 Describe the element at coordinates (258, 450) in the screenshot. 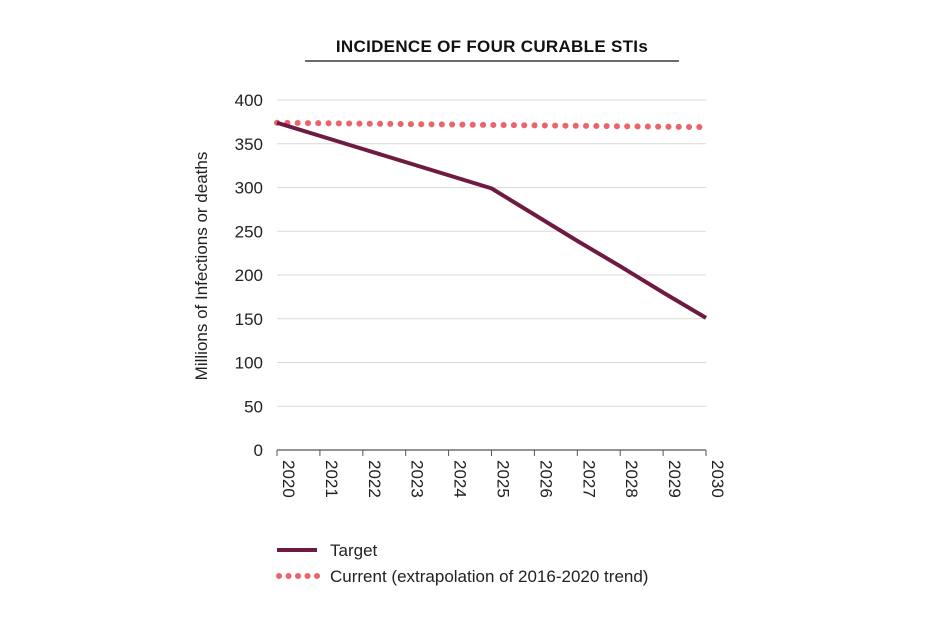

I see `y-tick-label: 0` at that location.